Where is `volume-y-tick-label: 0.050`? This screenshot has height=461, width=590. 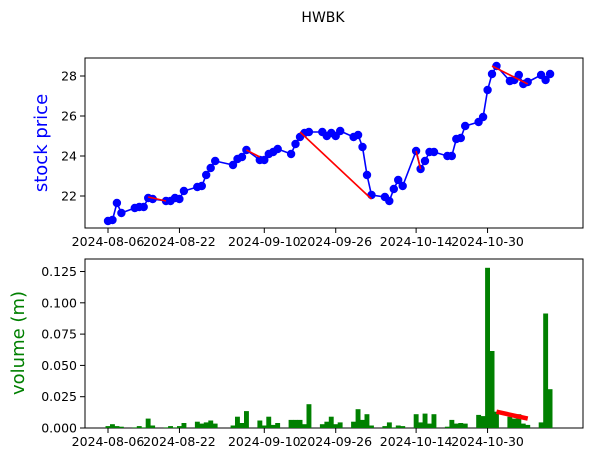 volume-y-tick-label: 0.050 is located at coordinates (59, 365).